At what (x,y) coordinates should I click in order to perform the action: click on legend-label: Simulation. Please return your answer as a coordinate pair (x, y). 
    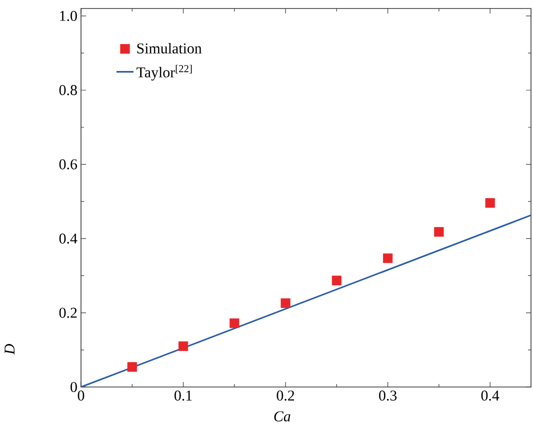
    Looking at the image, I should click on (169, 48).